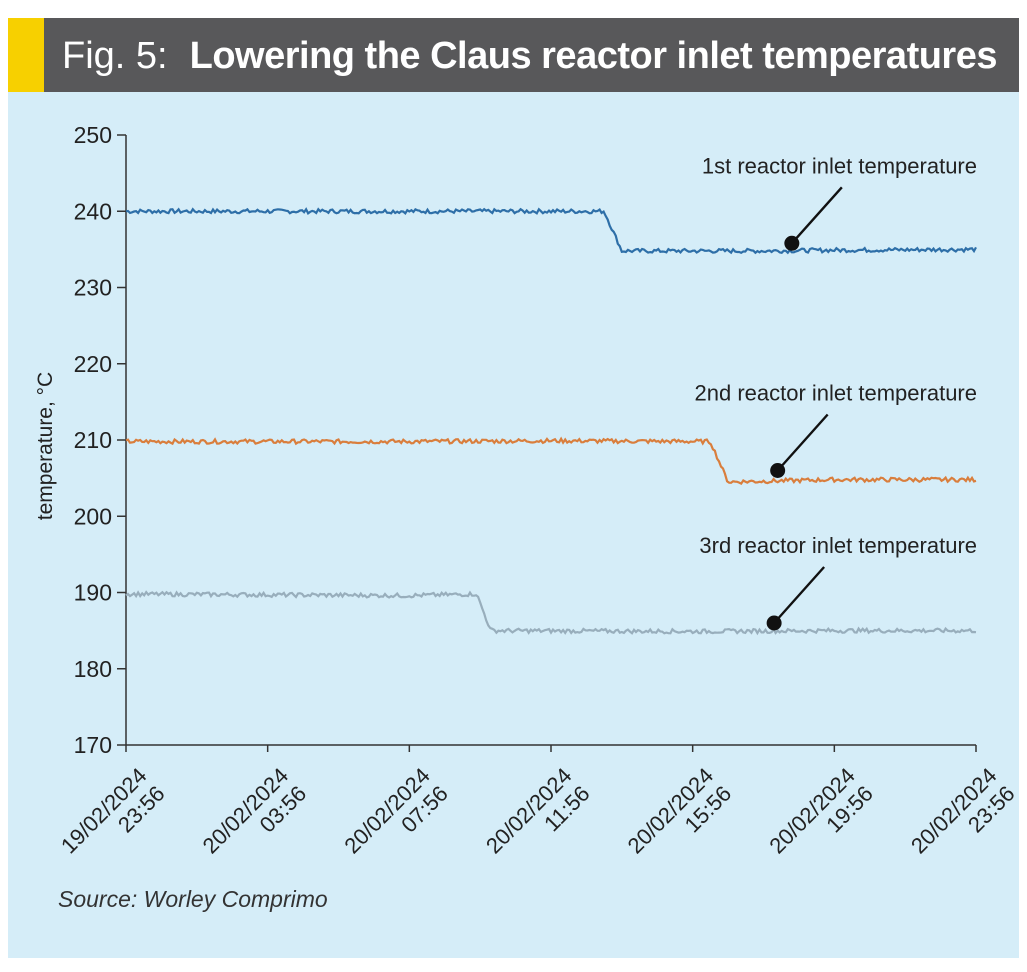  I want to click on y-tick-label: 200, so click(93, 516).